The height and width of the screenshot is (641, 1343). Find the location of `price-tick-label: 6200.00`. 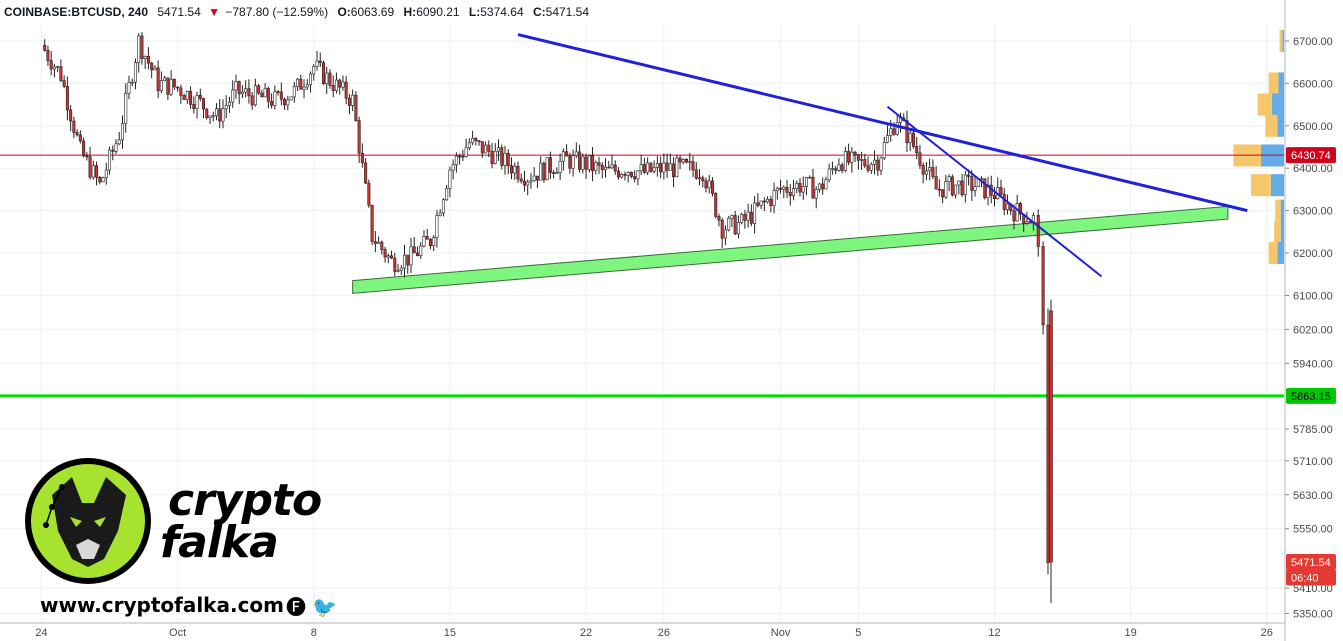

price-tick-label: 6200.00 is located at coordinates (1313, 254).